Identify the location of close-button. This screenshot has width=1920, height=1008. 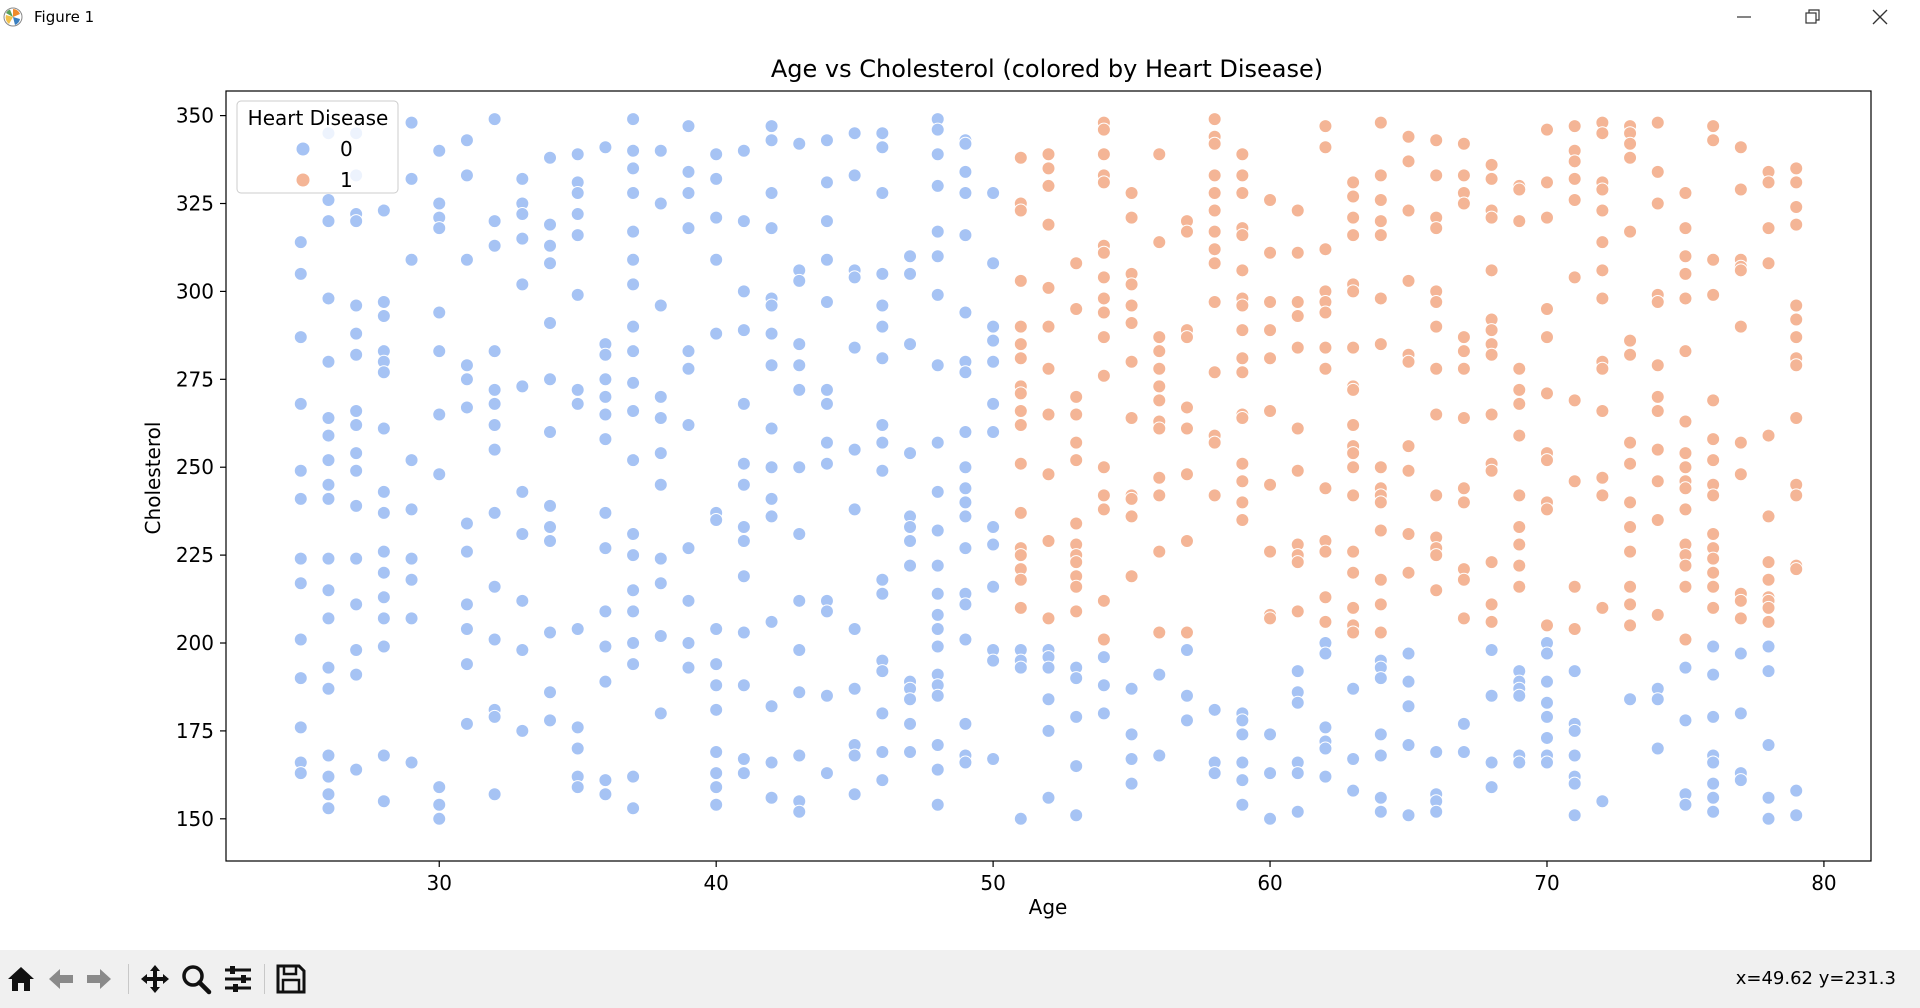
(1880, 17).